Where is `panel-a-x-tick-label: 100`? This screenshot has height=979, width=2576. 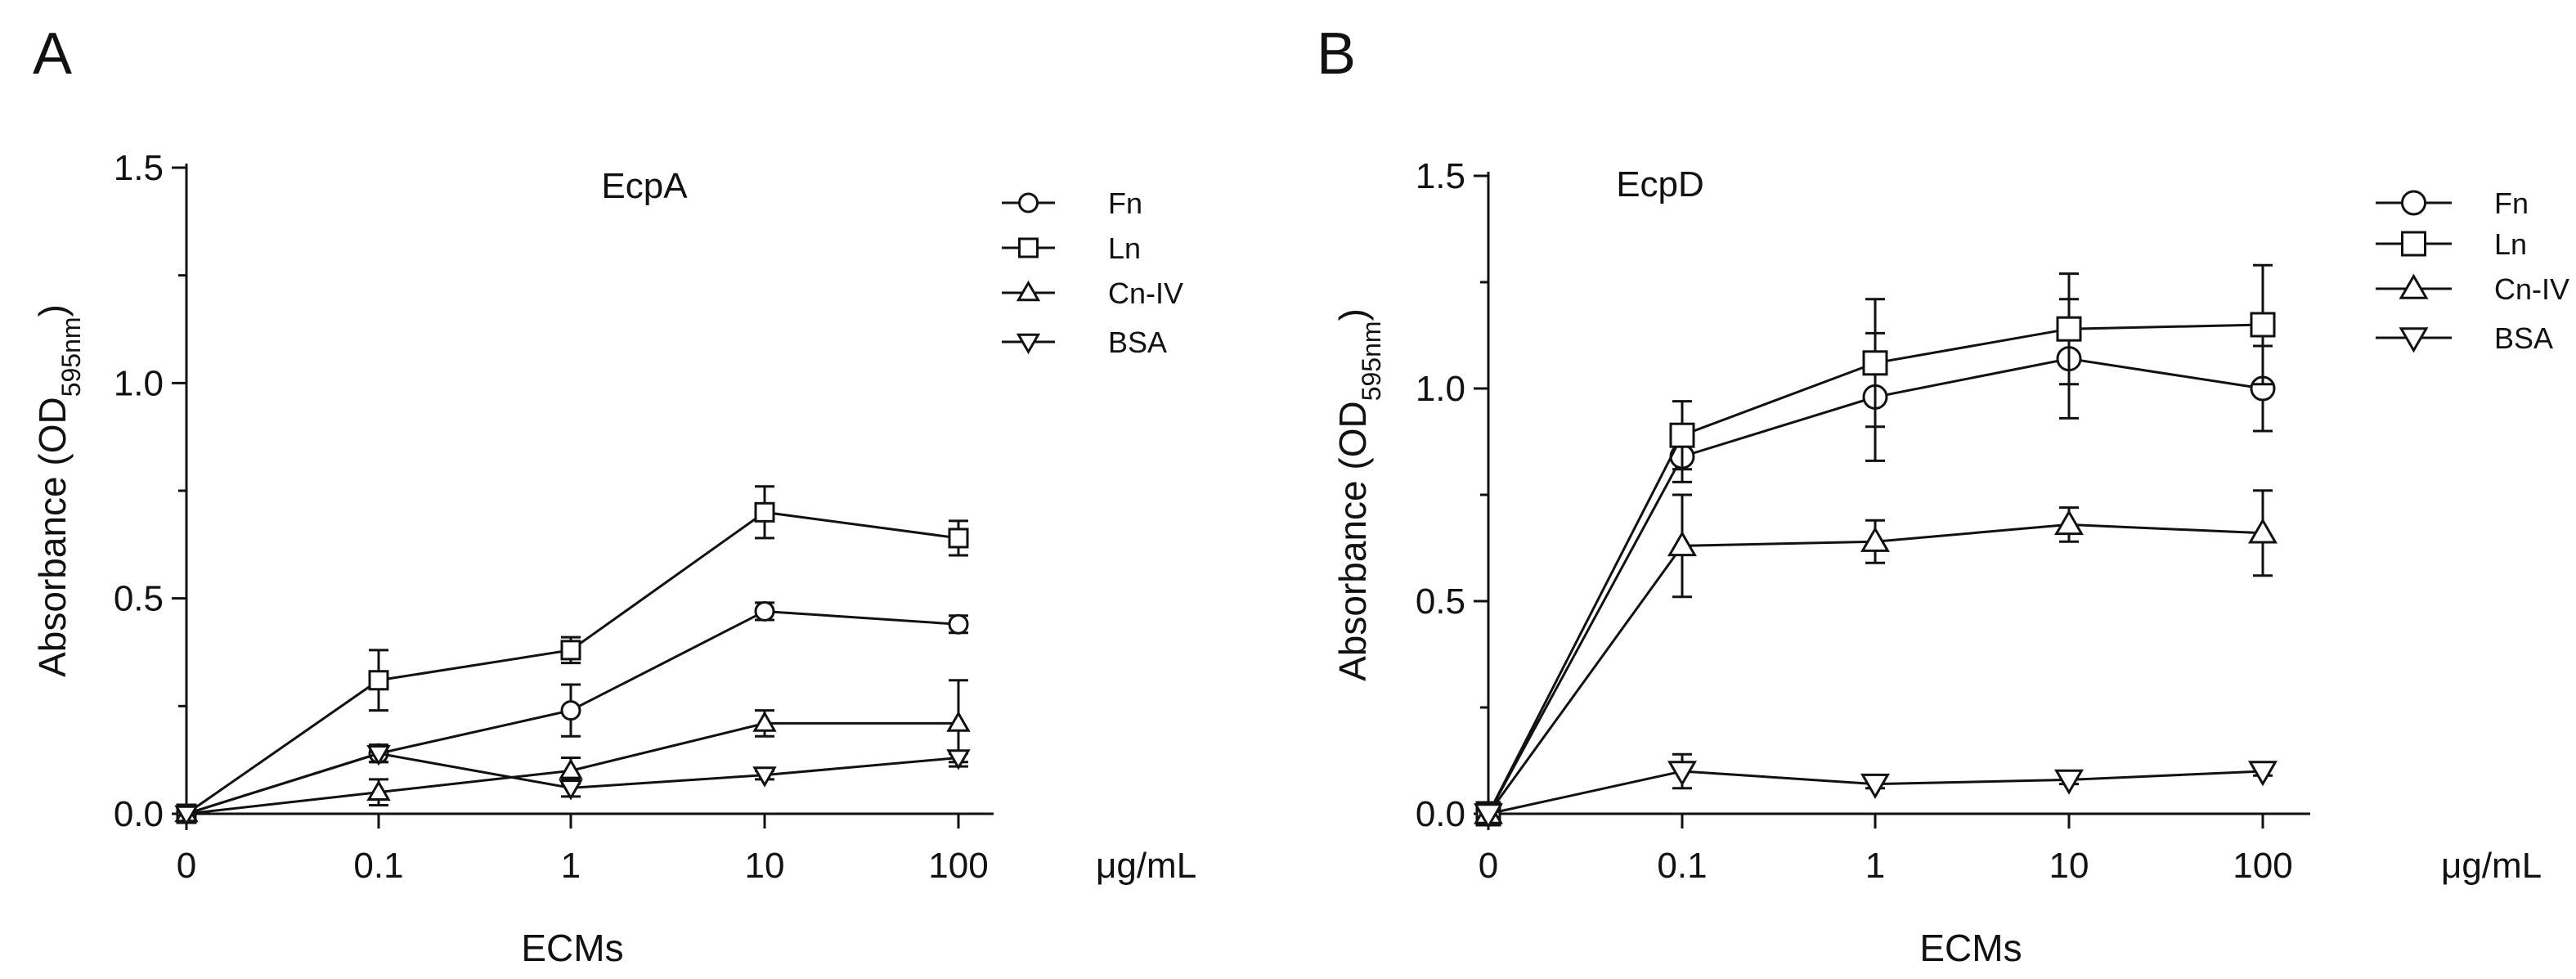
panel-a-x-tick-label: 100 is located at coordinates (958, 866).